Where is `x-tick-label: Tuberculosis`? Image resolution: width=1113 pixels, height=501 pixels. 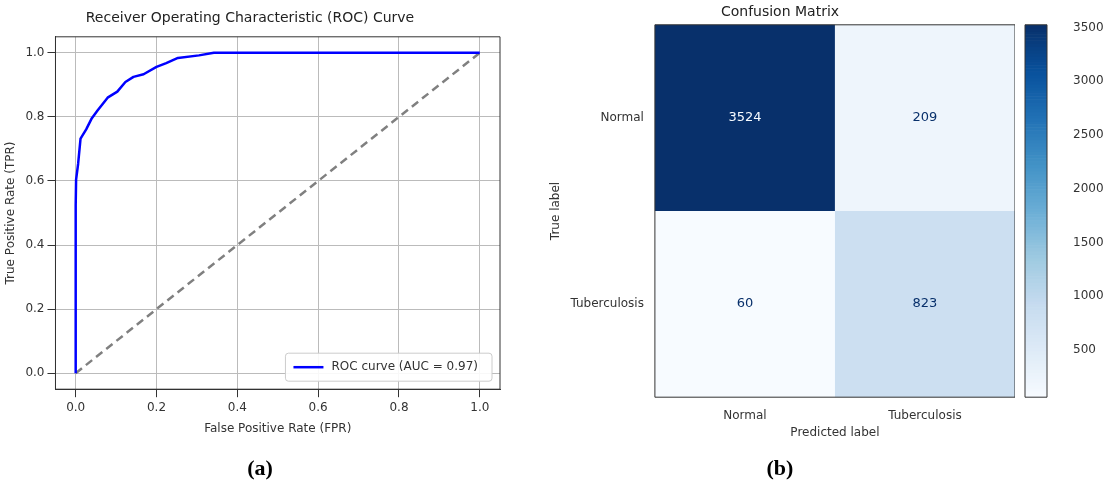 x-tick-label: Tuberculosis is located at coordinates (924, 414).